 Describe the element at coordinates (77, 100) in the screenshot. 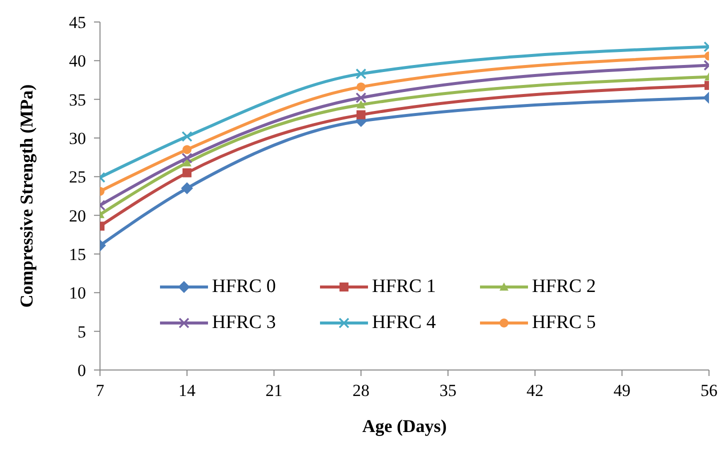

I see `y-tick-label: 35` at that location.